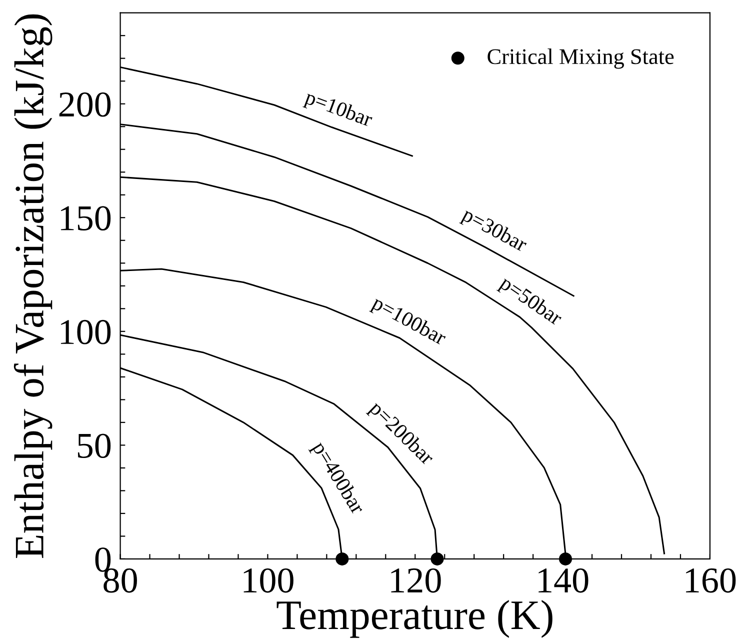 Image resolution: width=738 pixels, height=641 pixels. I want to click on y-tick-label: 50, so click(94, 446).